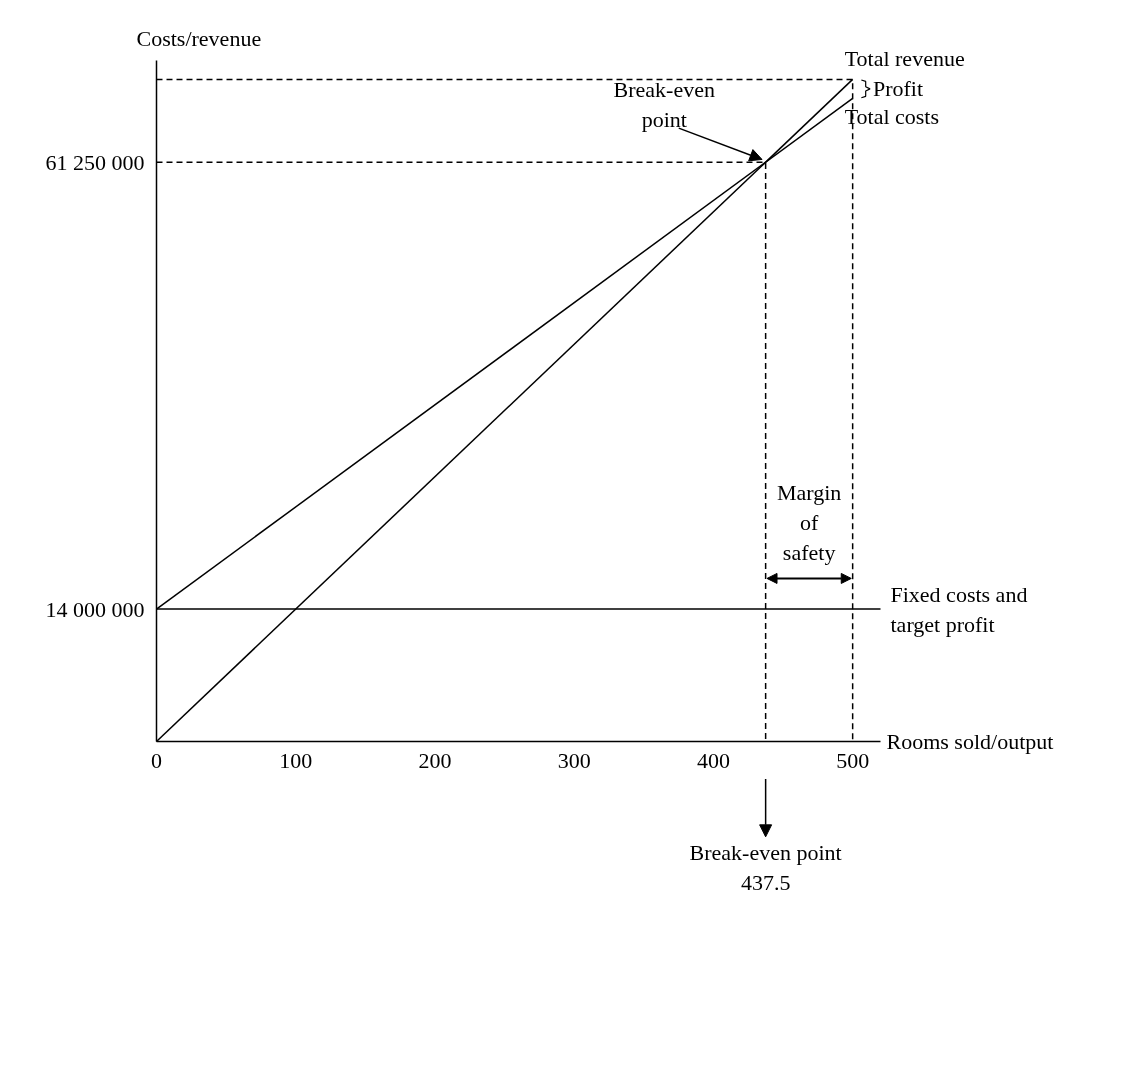  I want to click on x-tick-label: 200, so click(435, 760).